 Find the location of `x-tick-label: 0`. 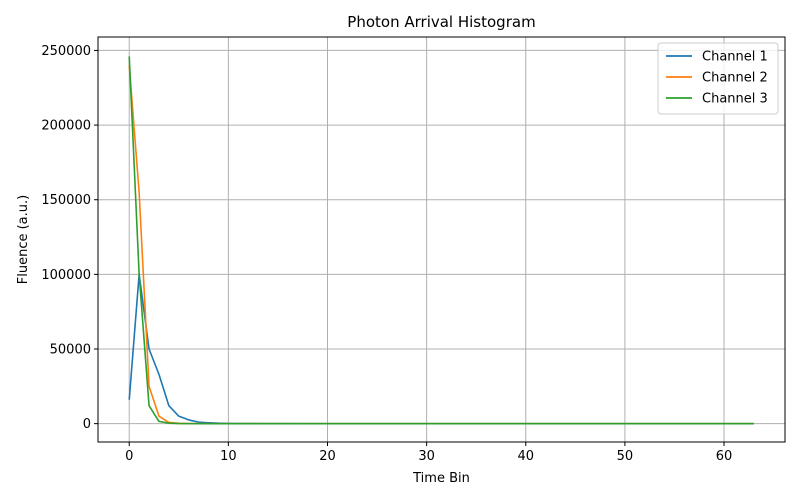

x-tick-label: 0 is located at coordinates (129, 456).